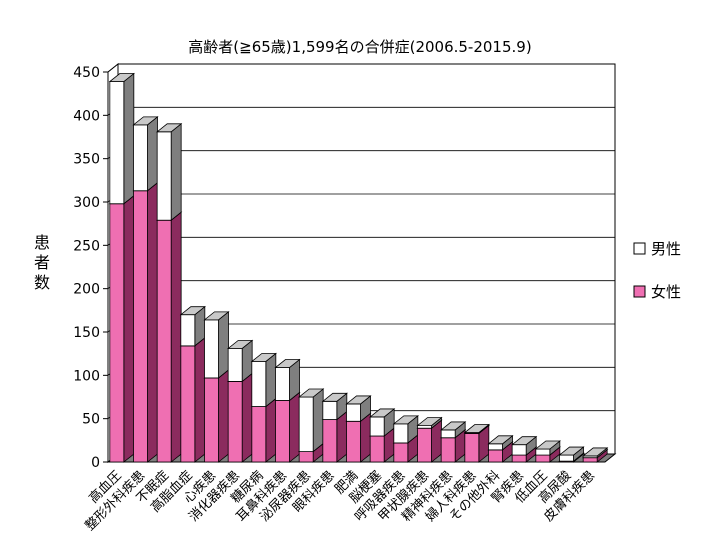 The height and width of the screenshot is (540, 720). I want to click on y-axis-label: 患者数, so click(42, 262).